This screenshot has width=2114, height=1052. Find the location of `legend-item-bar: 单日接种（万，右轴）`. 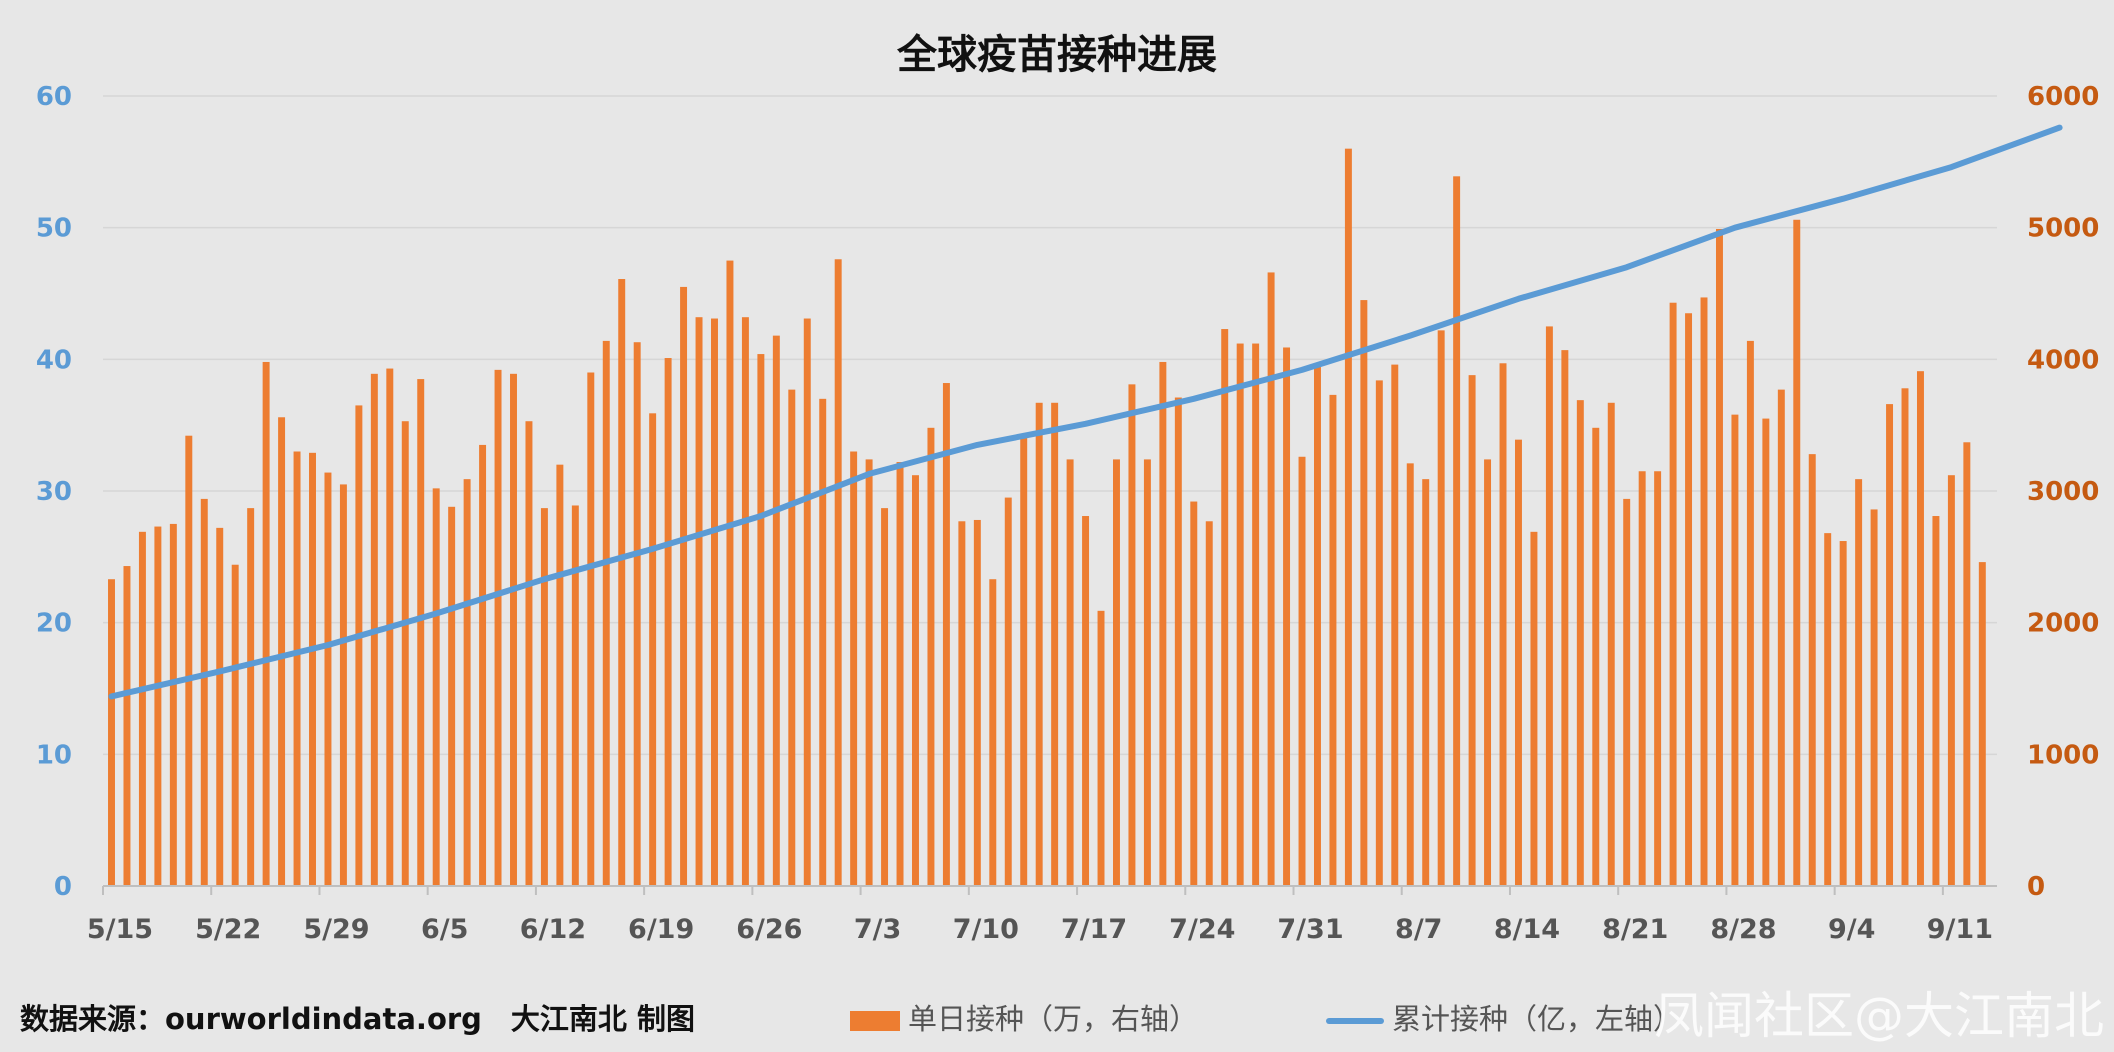

legend-item-bar: 单日接种（万，右轴） is located at coordinates (1024, 1017).